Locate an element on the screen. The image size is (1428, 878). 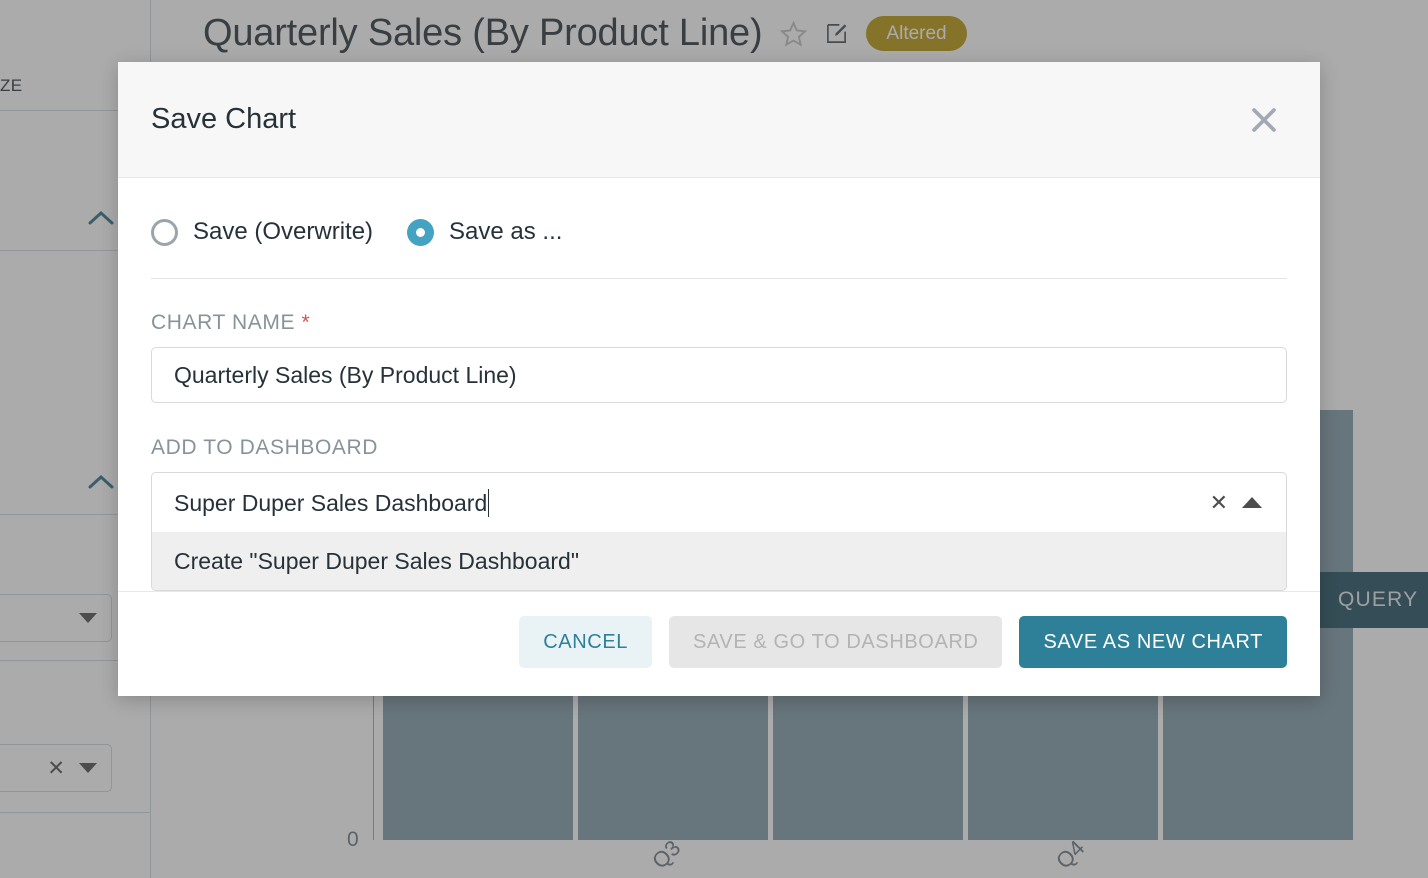
add-to-dashboard-label: ADD TO DASHBOARD is located at coordinates (265, 447).